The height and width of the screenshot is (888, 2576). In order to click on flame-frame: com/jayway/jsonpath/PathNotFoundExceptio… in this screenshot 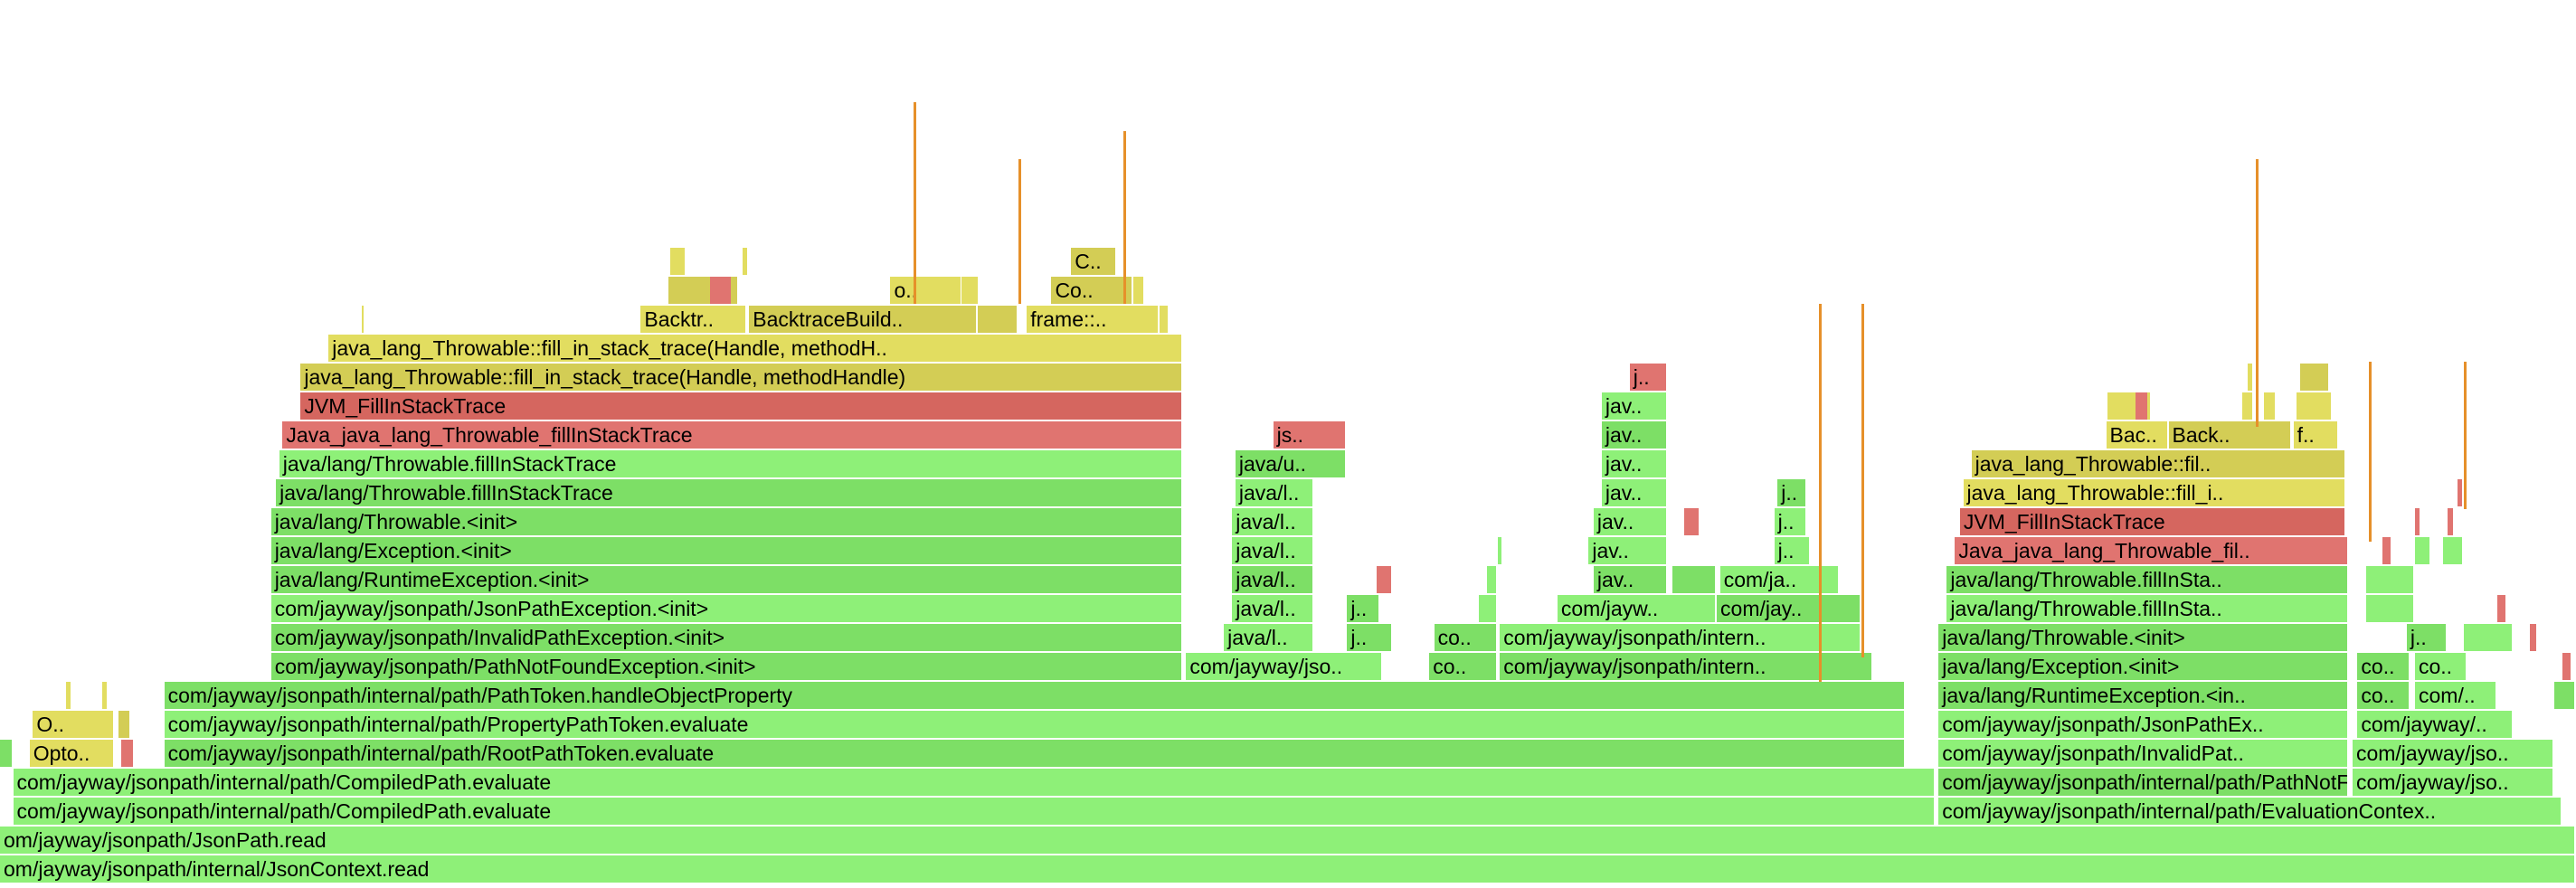, I will do `click(726, 666)`.